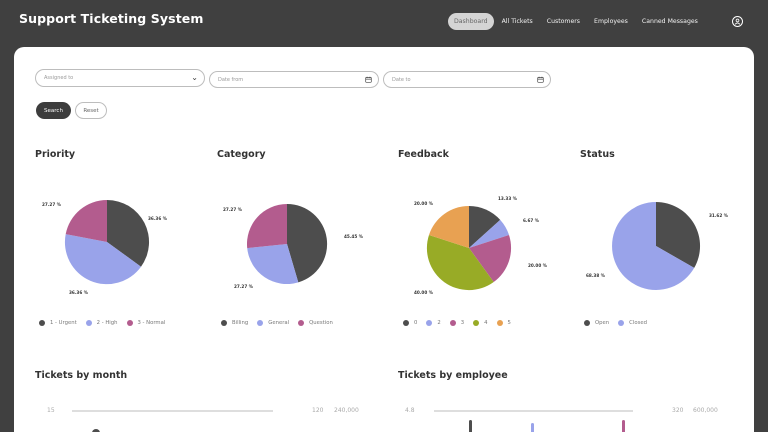 The height and width of the screenshot is (432, 768). Describe the element at coordinates (611, 21) in the screenshot. I see `nav-employees: Employees` at that location.